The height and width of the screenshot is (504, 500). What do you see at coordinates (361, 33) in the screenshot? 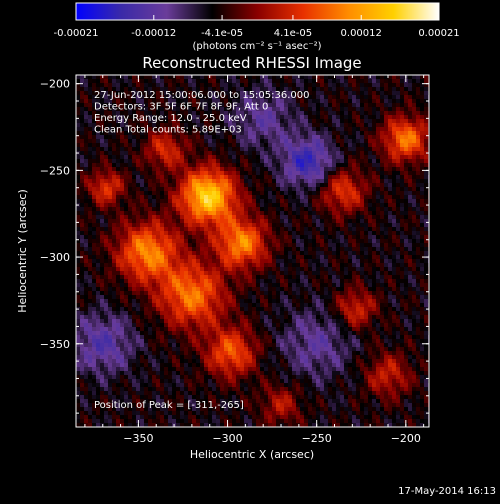
I see `colorbar-tick-label: 0.00012` at bounding box center [361, 33].